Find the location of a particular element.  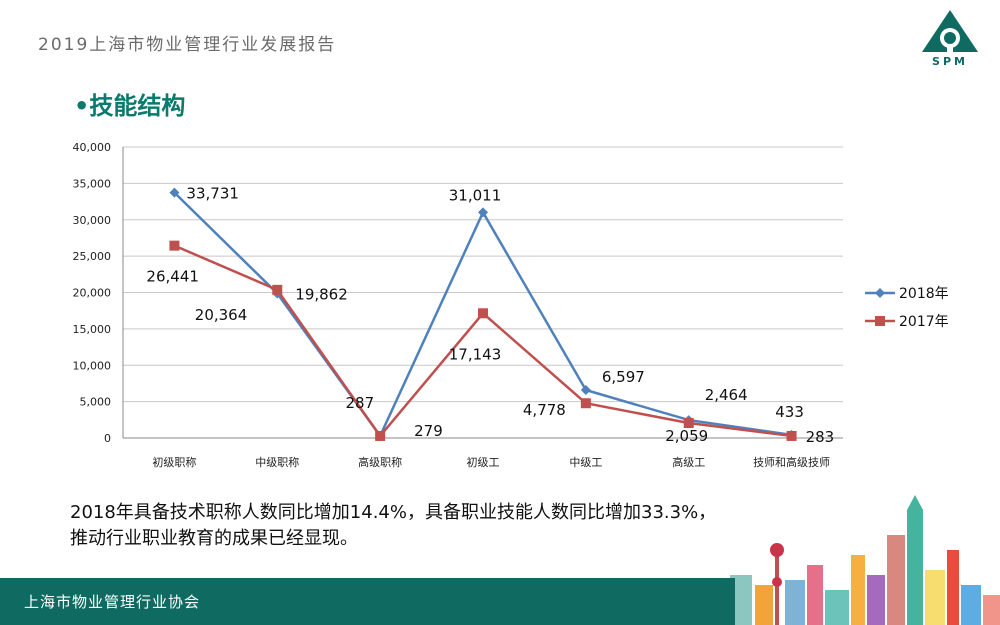

data-label-2018: 33,731 is located at coordinates (212, 194).